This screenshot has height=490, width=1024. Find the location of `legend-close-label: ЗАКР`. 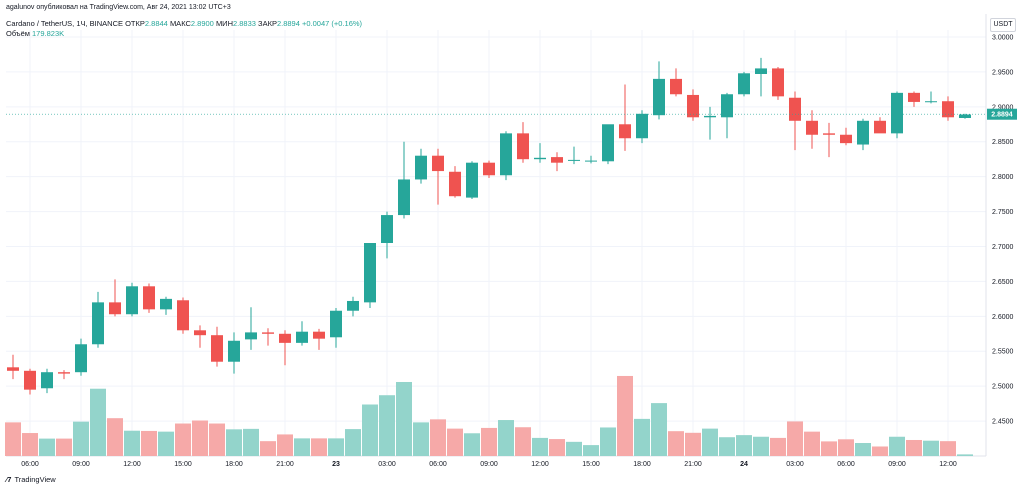

legend-close-label: ЗАКР is located at coordinates (267, 23).